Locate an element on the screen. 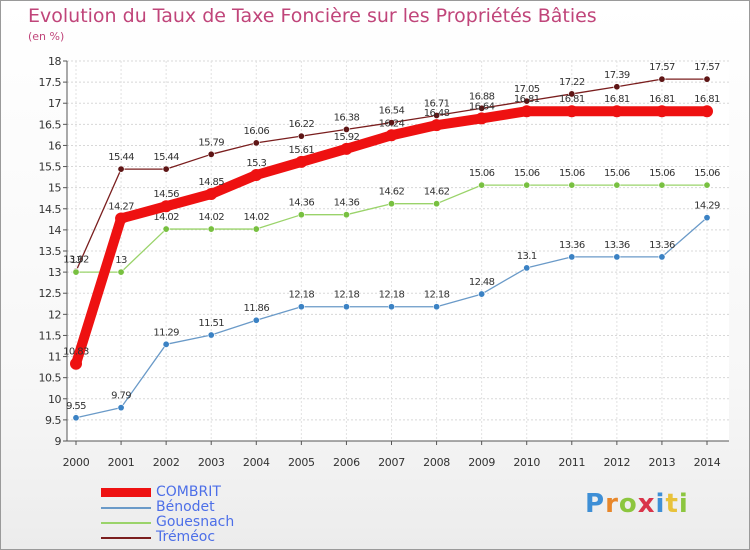 This screenshot has height=550, width=750. data-label: 16.48 is located at coordinates (437, 113).